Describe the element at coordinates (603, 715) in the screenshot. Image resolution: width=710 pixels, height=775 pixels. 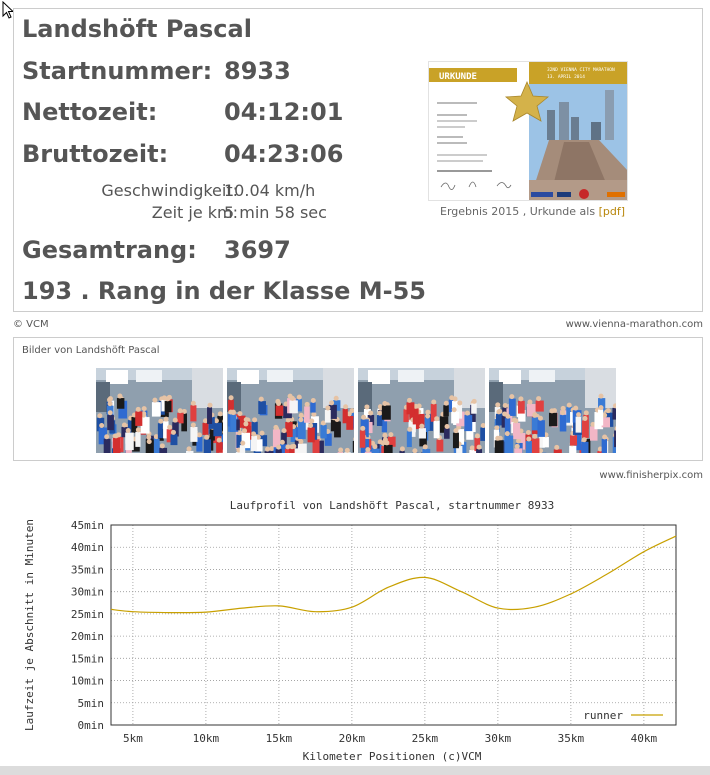
I see `legend-label: runner` at that location.